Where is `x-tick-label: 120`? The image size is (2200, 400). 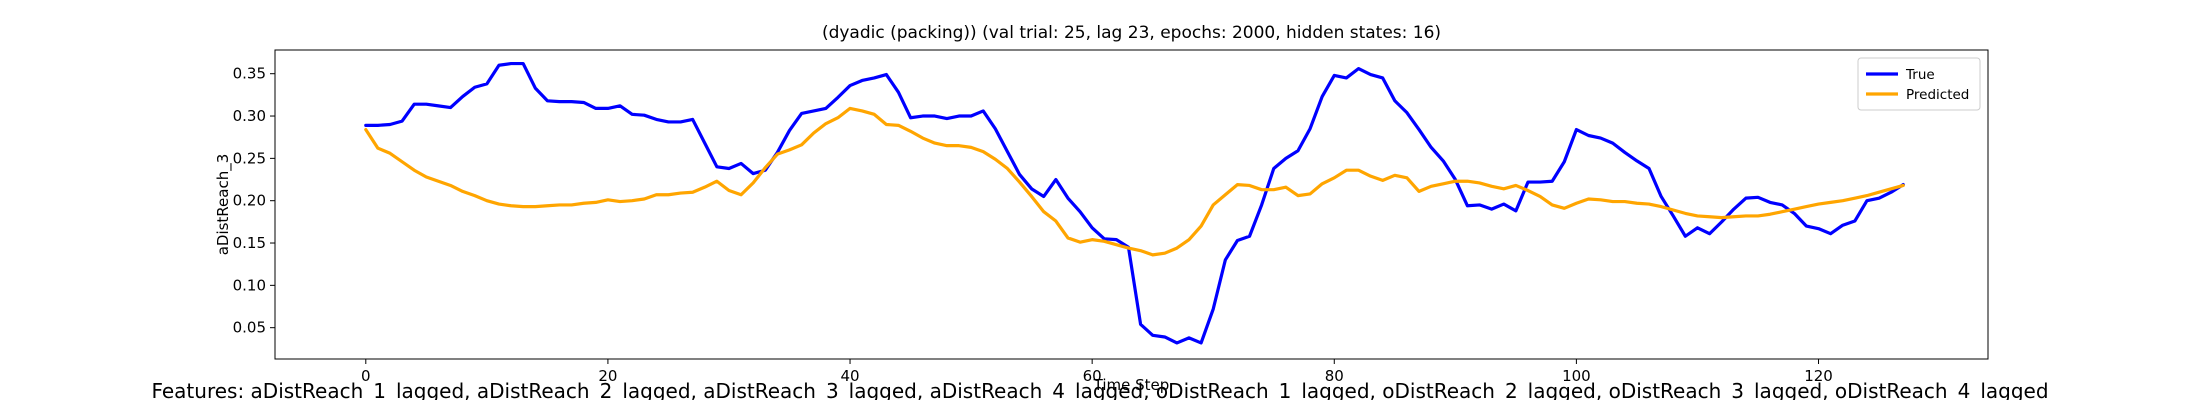 x-tick-label: 120 is located at coordinates (1818, 376).